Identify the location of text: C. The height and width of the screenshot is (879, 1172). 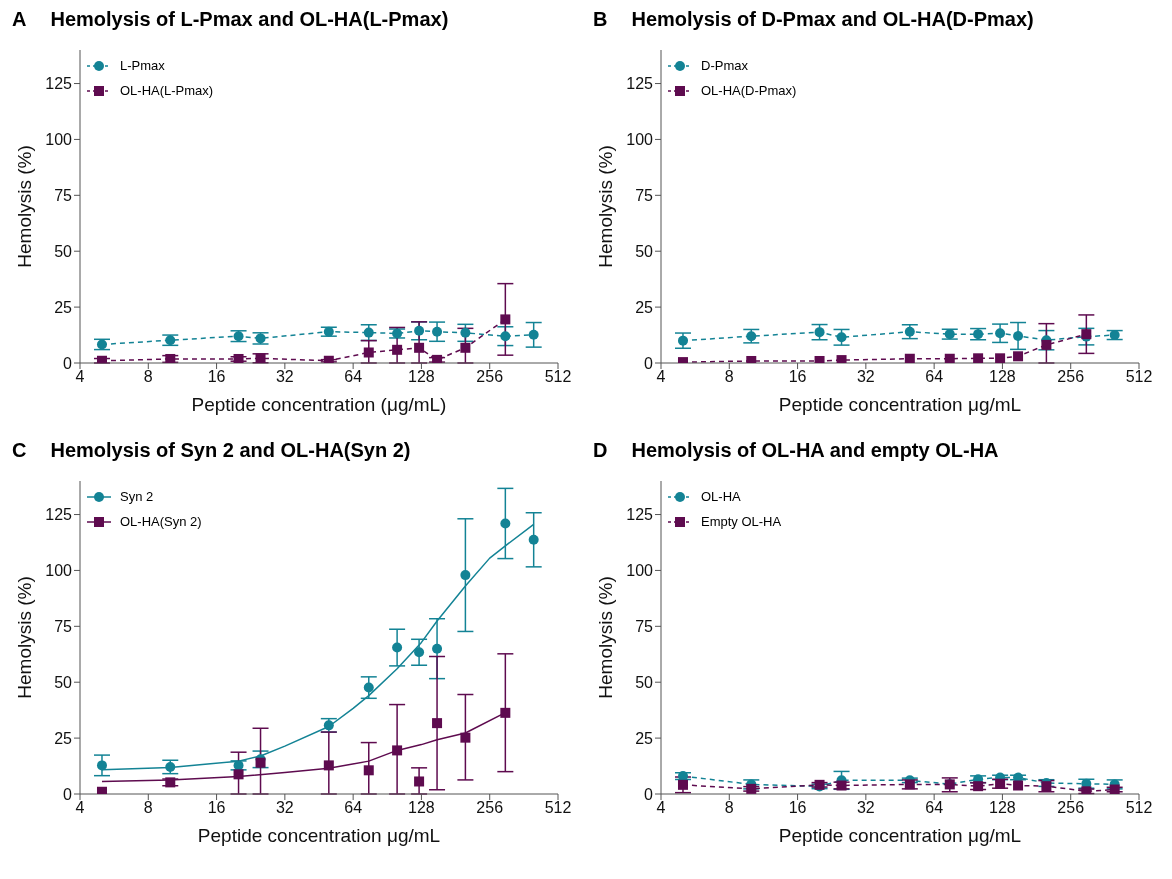
(19, 450).